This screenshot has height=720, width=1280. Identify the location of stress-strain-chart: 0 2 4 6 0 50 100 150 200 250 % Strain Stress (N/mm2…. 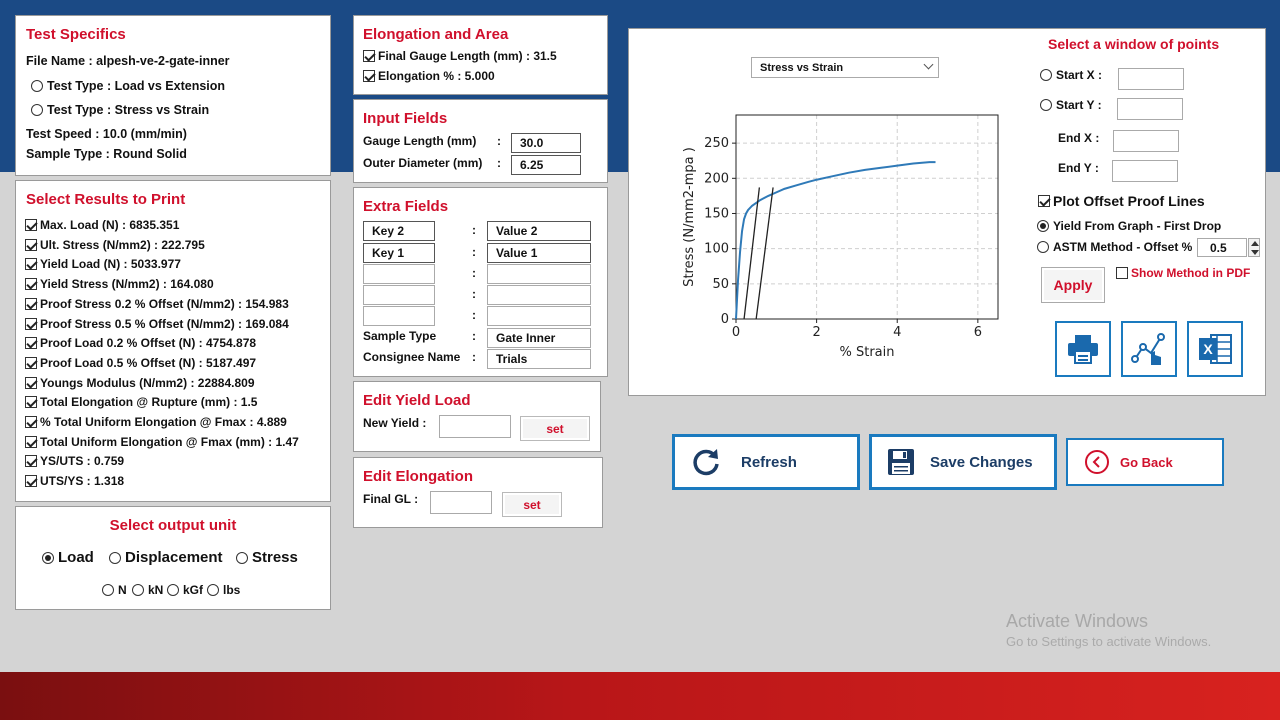
(840, 237).